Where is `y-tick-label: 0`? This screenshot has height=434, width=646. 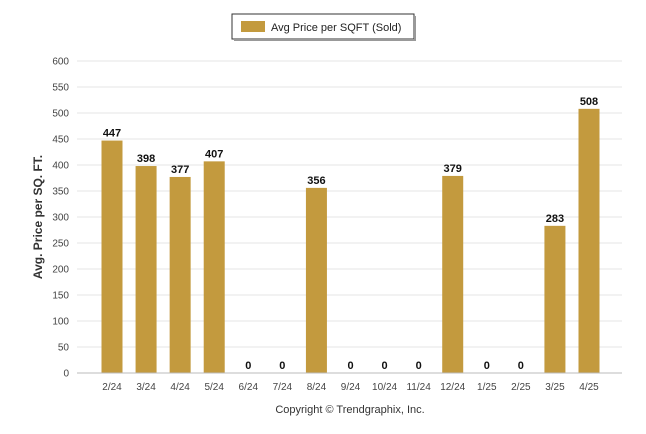
y-tick-label: 0 is located at coordinates (66, 374).